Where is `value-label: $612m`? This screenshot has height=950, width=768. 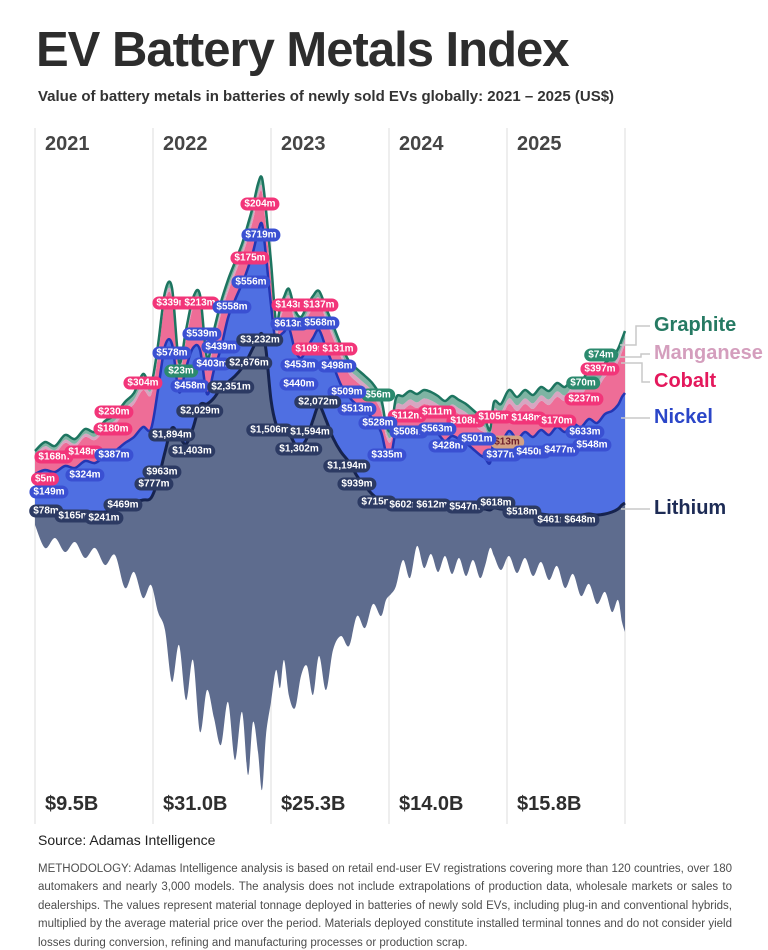
value-label: $612m is located at coordinates (432, 505).